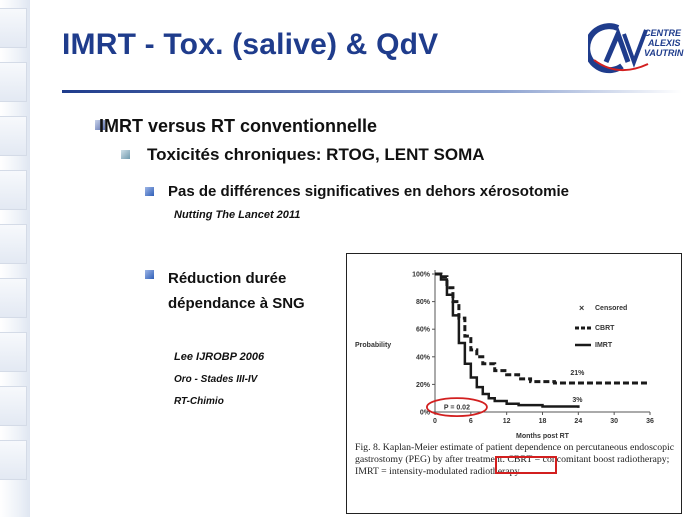  Describe the element at coordinates (425, 413) in the screenshot. I see `y-tick-label: 0%` at that location.